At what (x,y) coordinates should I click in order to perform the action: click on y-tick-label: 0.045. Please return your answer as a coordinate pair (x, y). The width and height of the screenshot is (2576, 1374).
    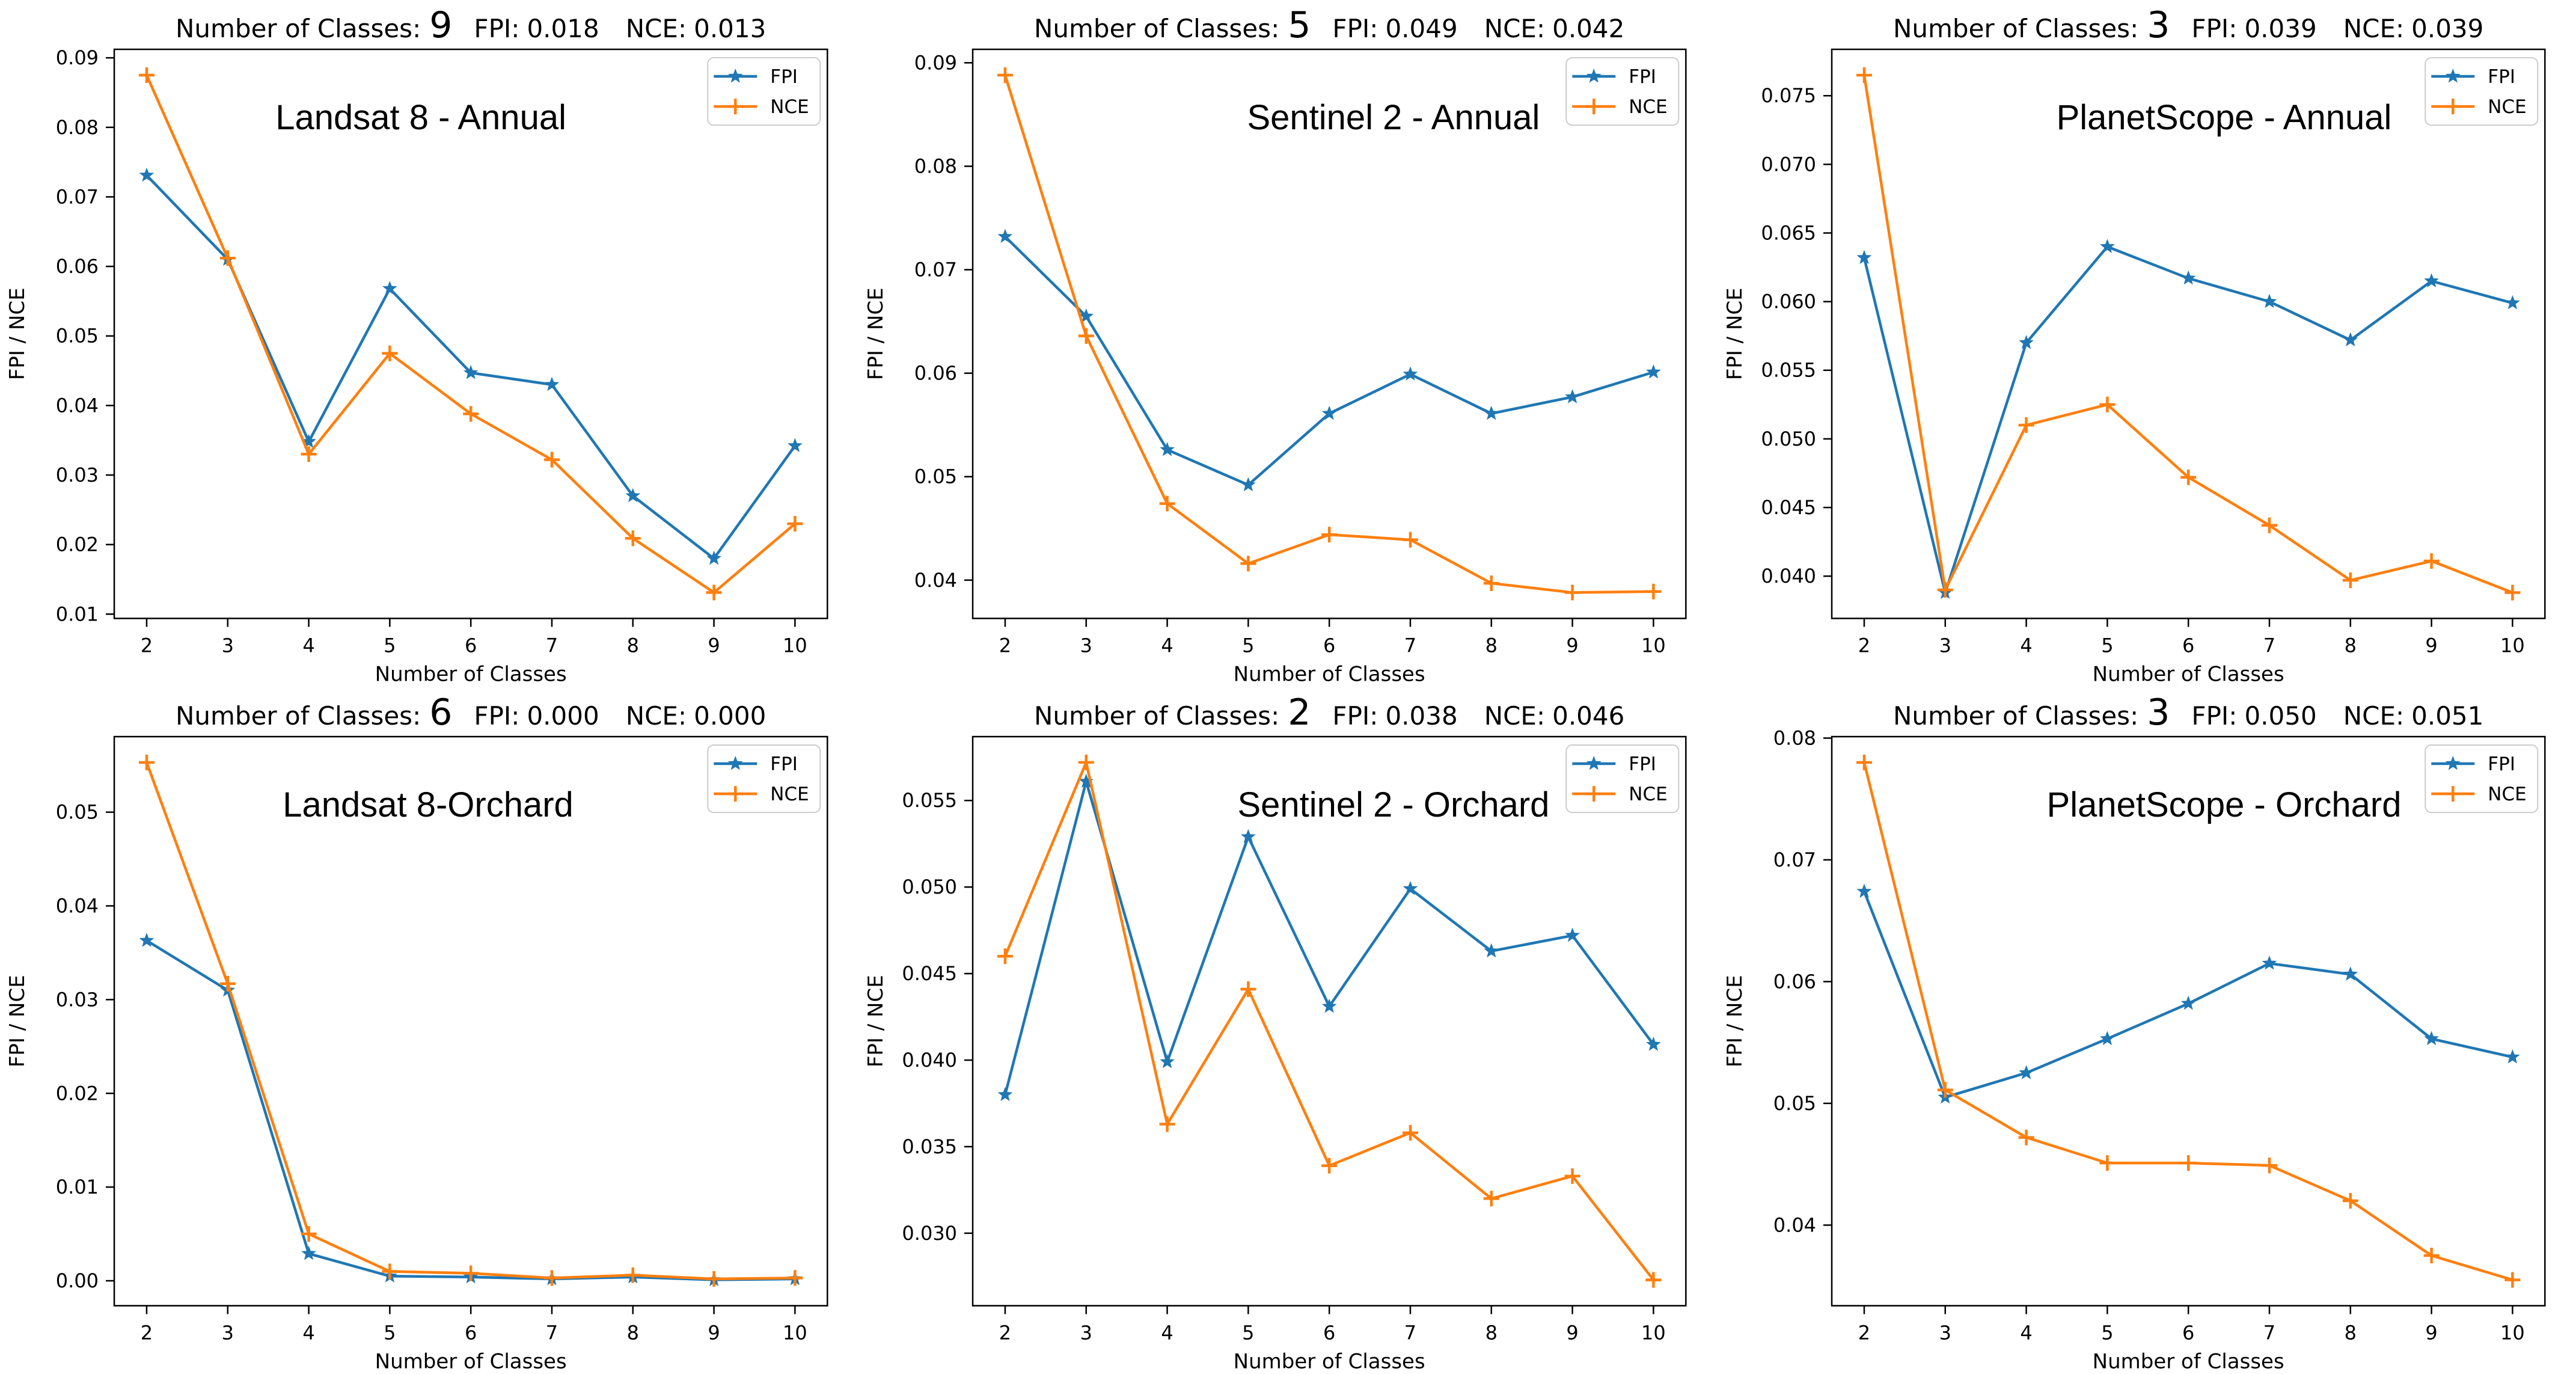
    Looking at the image, I should click on (1788, 507).